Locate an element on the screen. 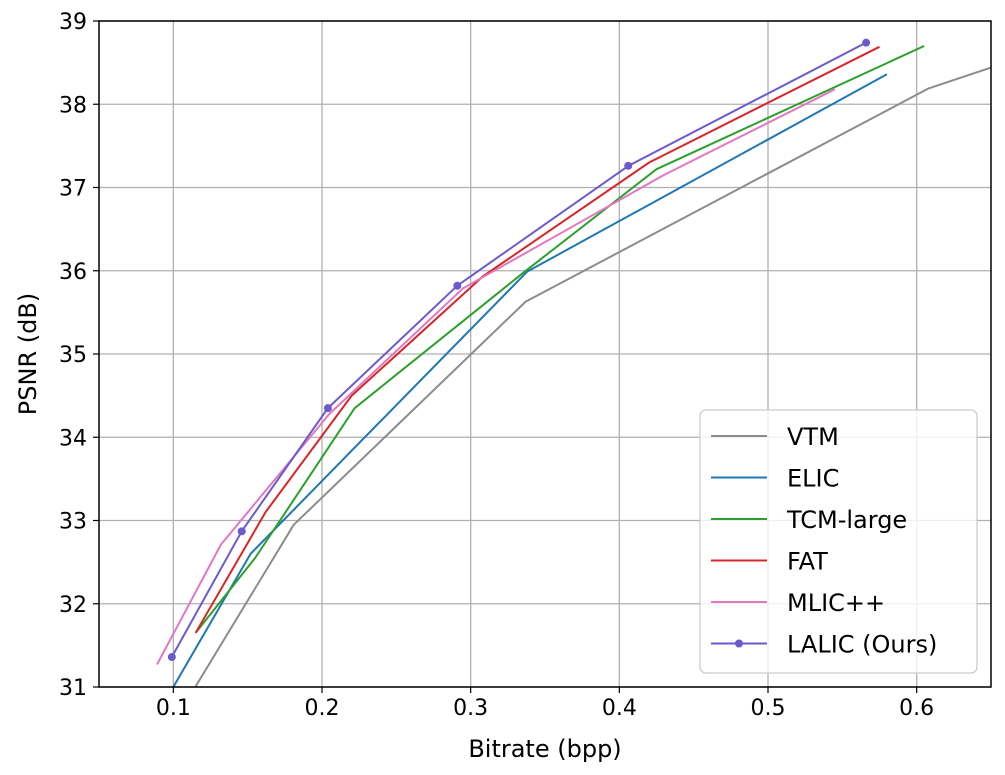  y-tick-label: 35 is located at coordinates (73, 355).